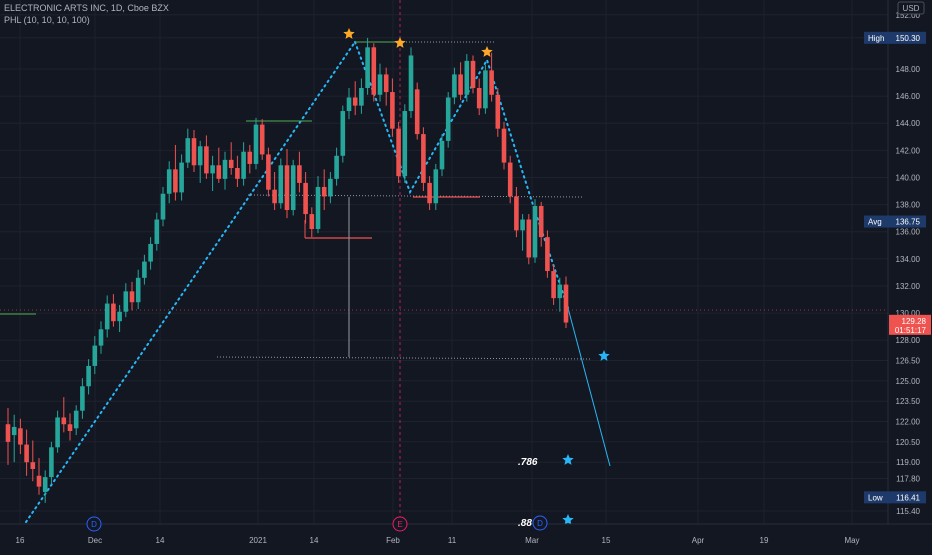 The width and height of the screenshot is (932, 555). I want to click on low-label-box, so click(895, 497).